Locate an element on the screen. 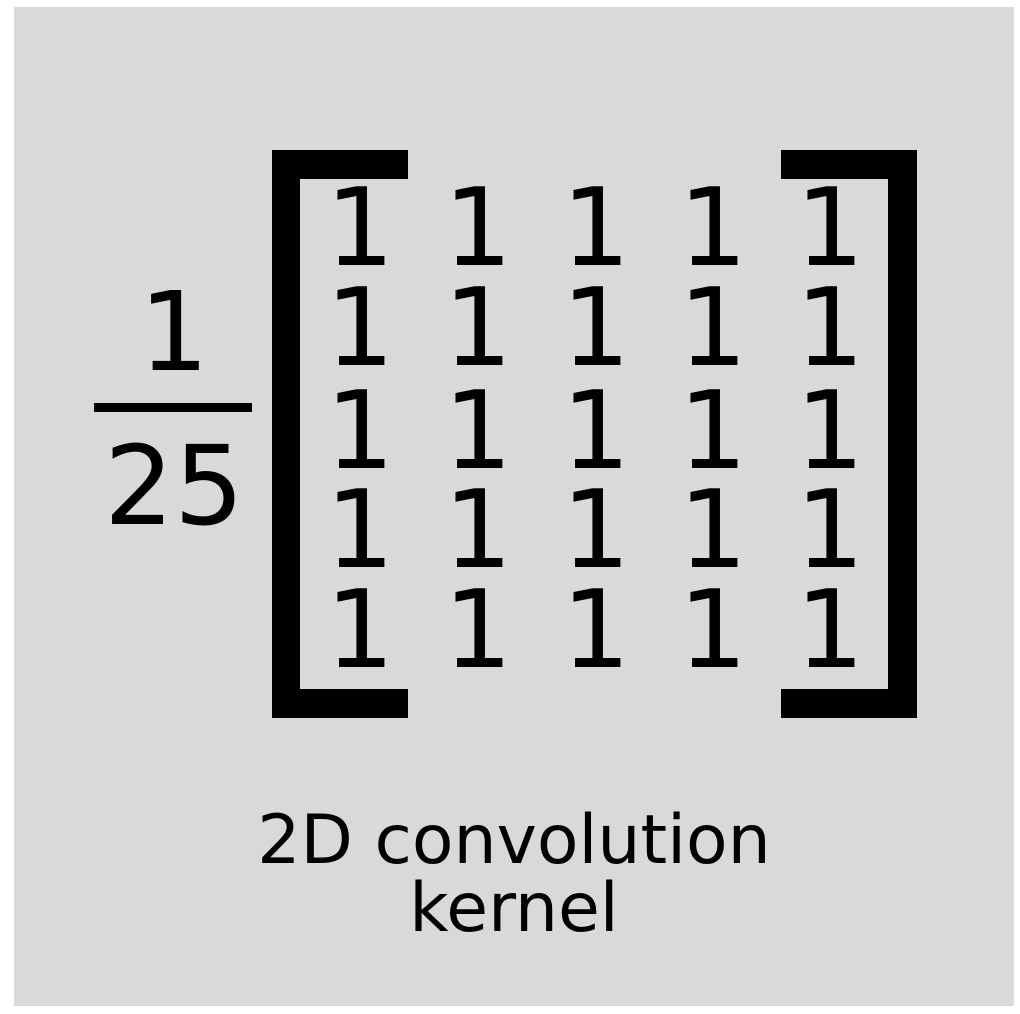 Image resolution: width=1020 pixels, height=1014 pixels. caption-line-1: 2D convolution is located at coordinates (514, 840).